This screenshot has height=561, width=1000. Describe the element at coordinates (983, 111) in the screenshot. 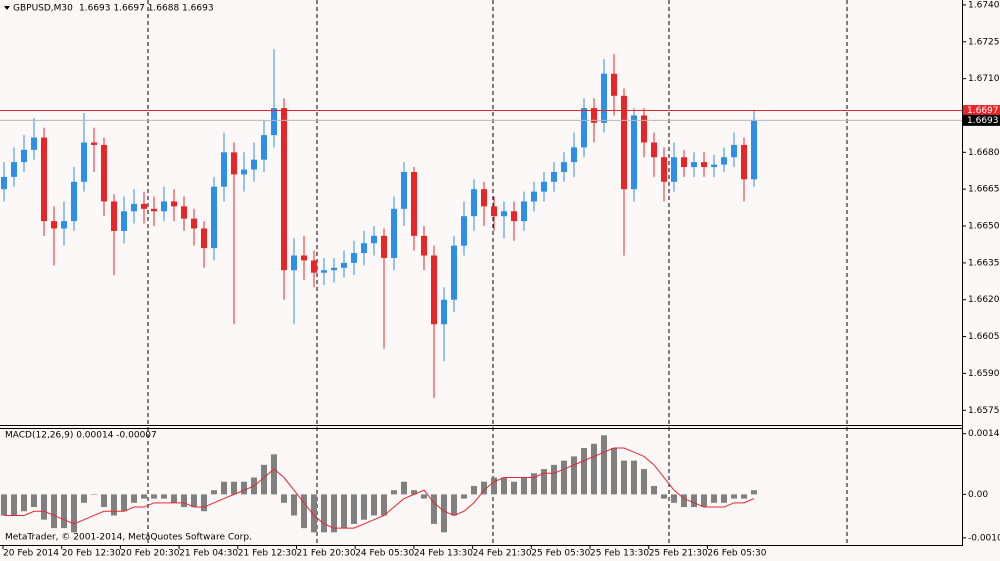

I see `price-label: 1.6697` at that location.